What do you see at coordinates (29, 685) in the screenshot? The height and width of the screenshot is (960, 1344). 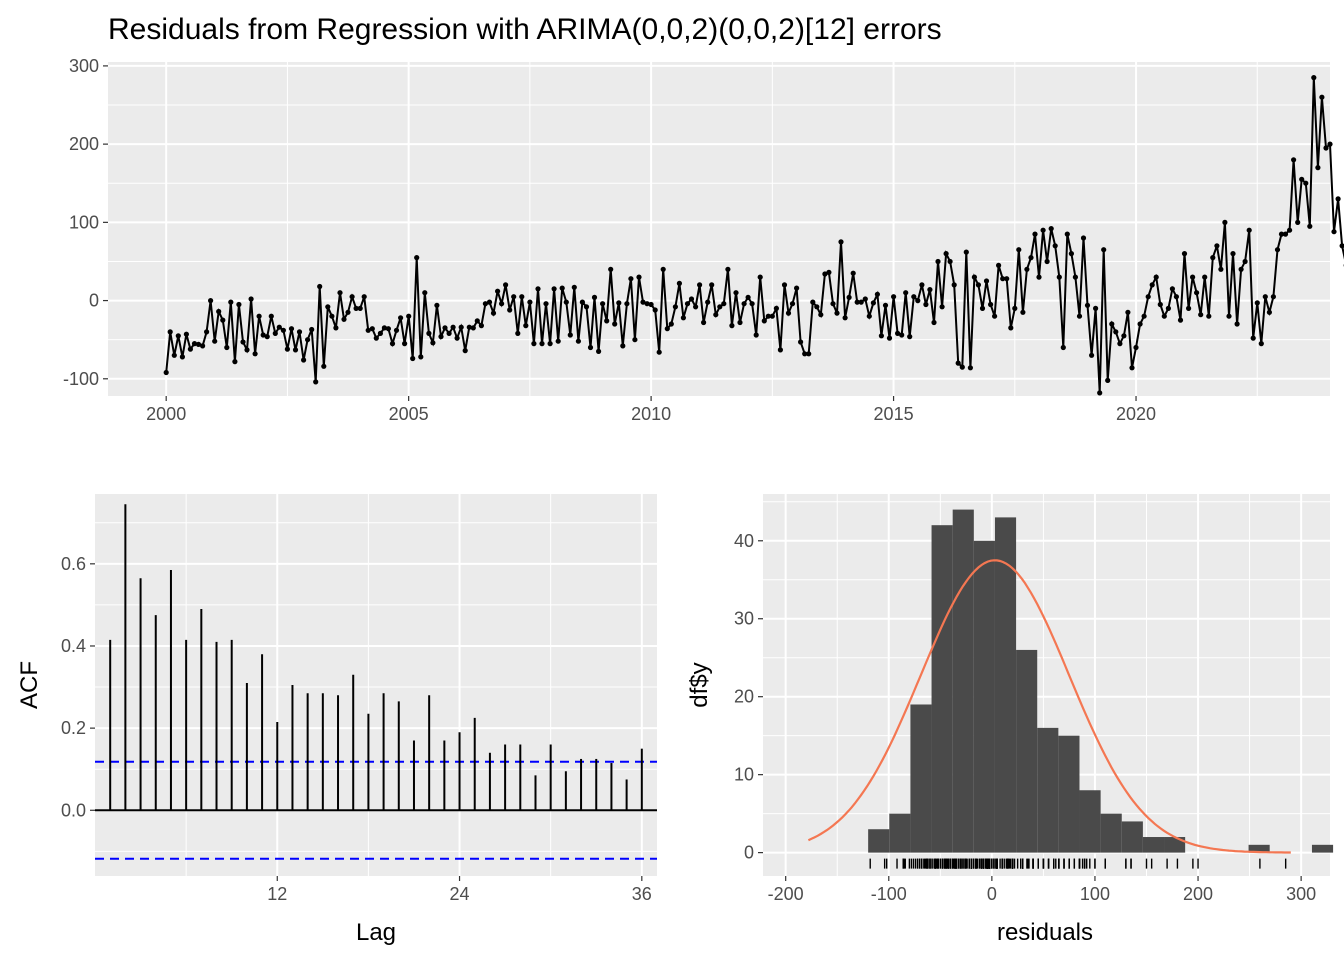 I see `acf-y-axis-label: ACF` at bounding box center [29, 685].